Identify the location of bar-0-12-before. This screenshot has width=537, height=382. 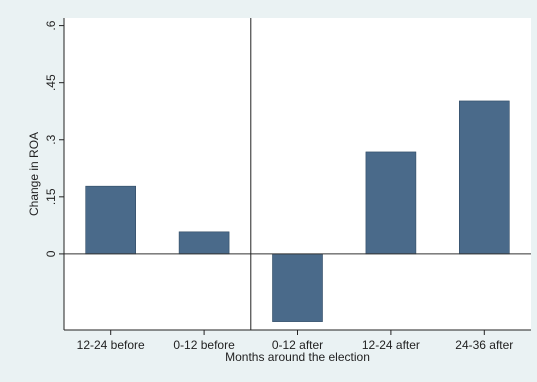
(204, 243).